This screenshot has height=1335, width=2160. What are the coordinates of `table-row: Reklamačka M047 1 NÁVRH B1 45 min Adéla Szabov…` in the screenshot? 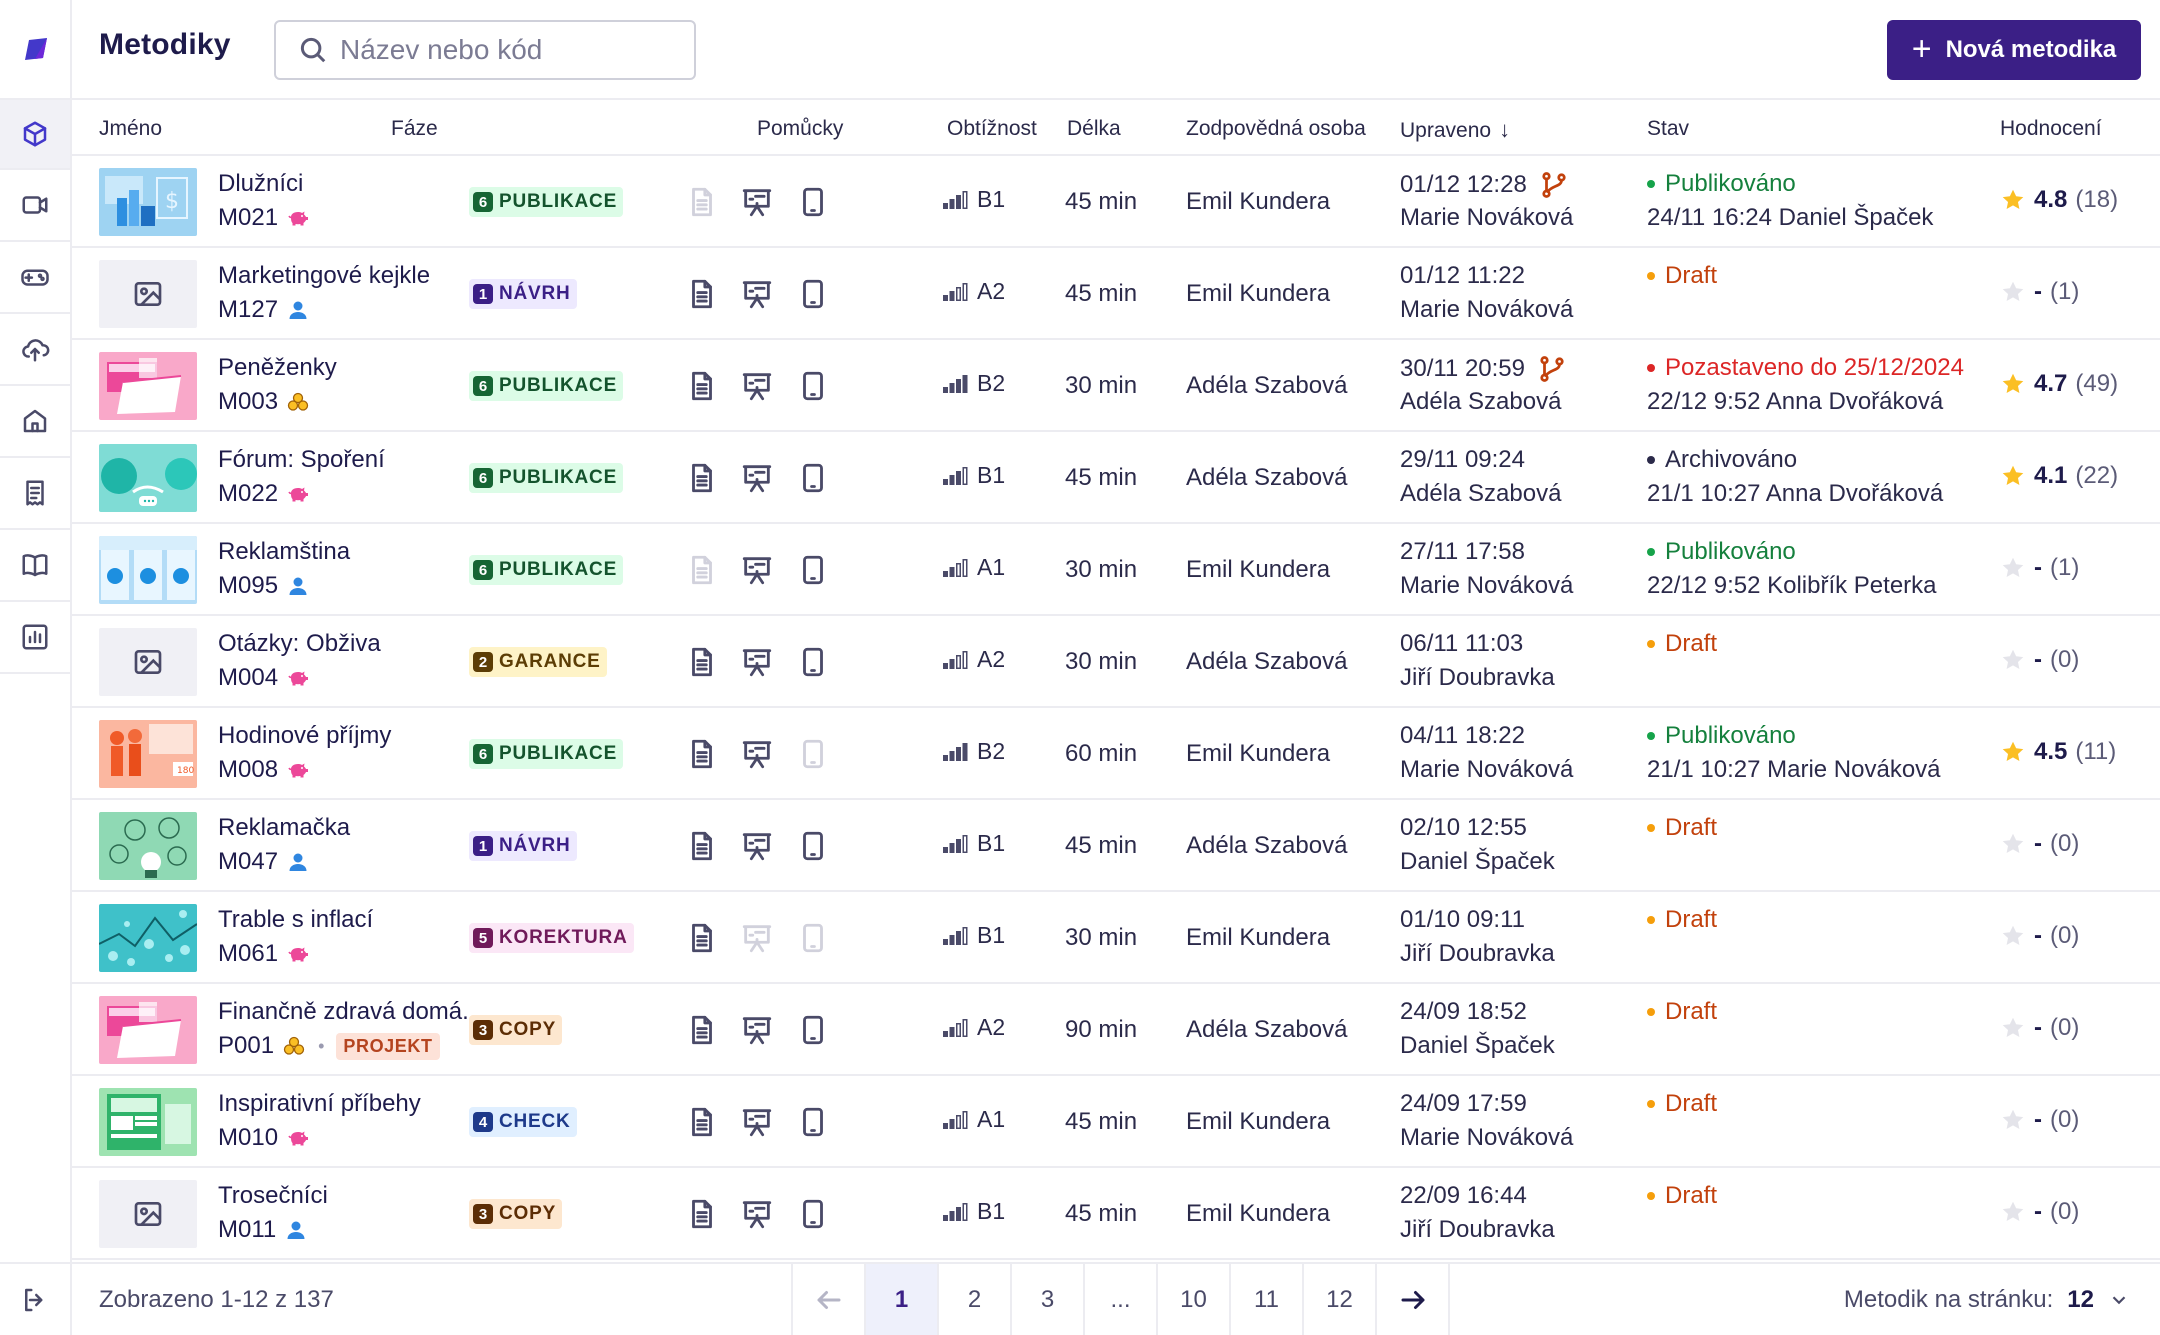 It's located at (1116, 846).